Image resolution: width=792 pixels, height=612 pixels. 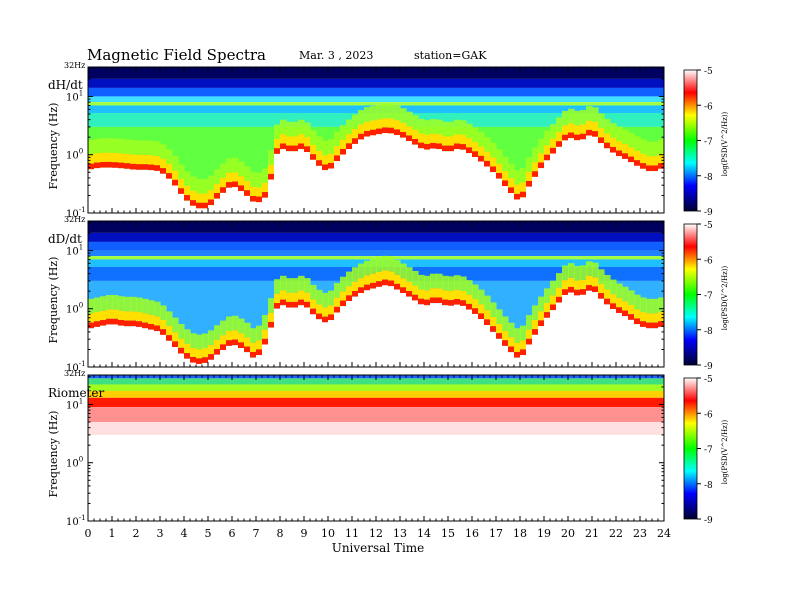 I want to click on x-tick-label: 15, so click(x=448, y=533).